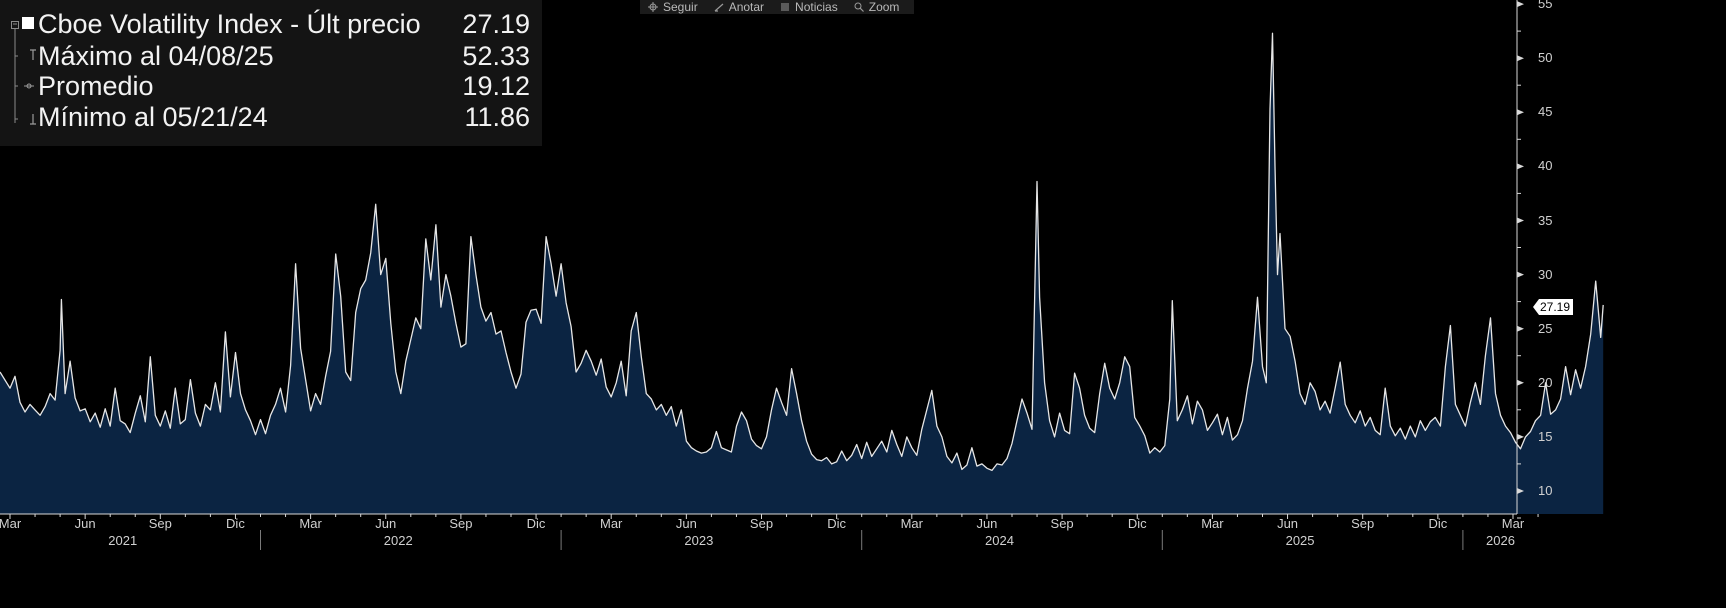  I want to click on min-marker-icon, so click(33, 119).